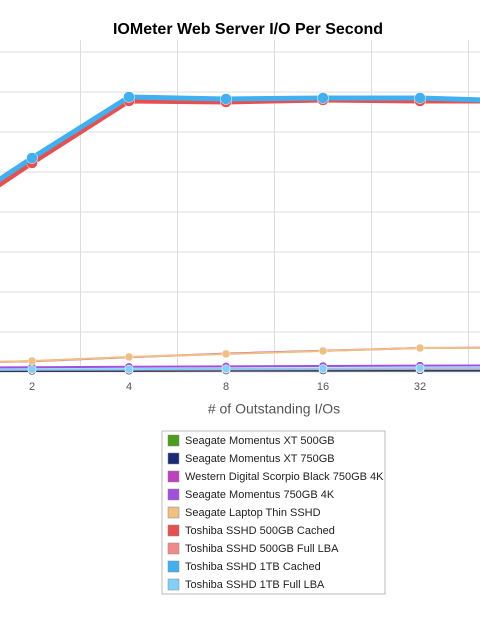  What do you see at coordinates (323, 387) in the screenshot?
I see `x-tick-label: 16` at bounding box center [323, 387].